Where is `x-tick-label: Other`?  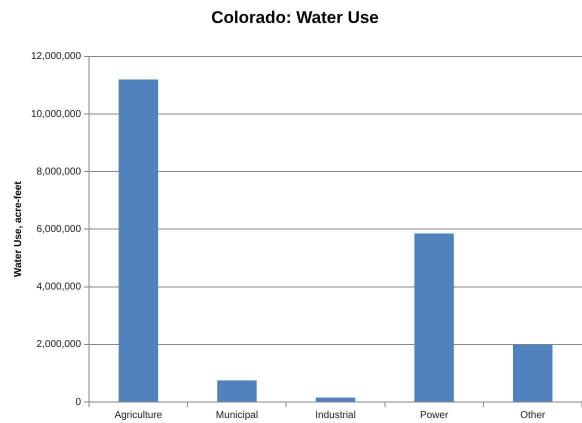 x-tick-label: Other is located at coordinates (533, 415).